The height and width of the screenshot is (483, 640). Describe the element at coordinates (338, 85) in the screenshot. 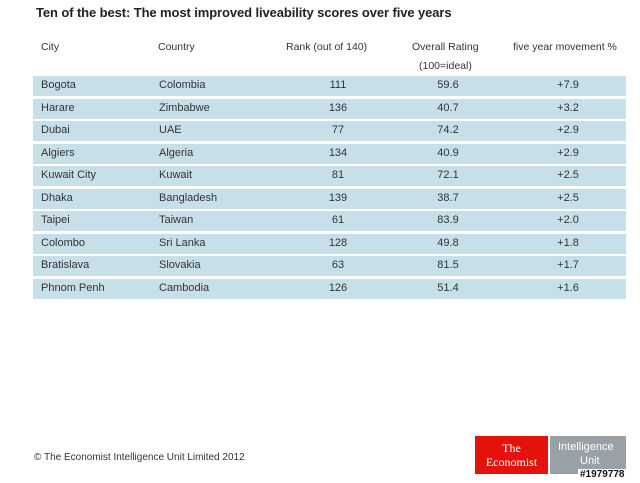

I see `cell-rank: 111` at that location.